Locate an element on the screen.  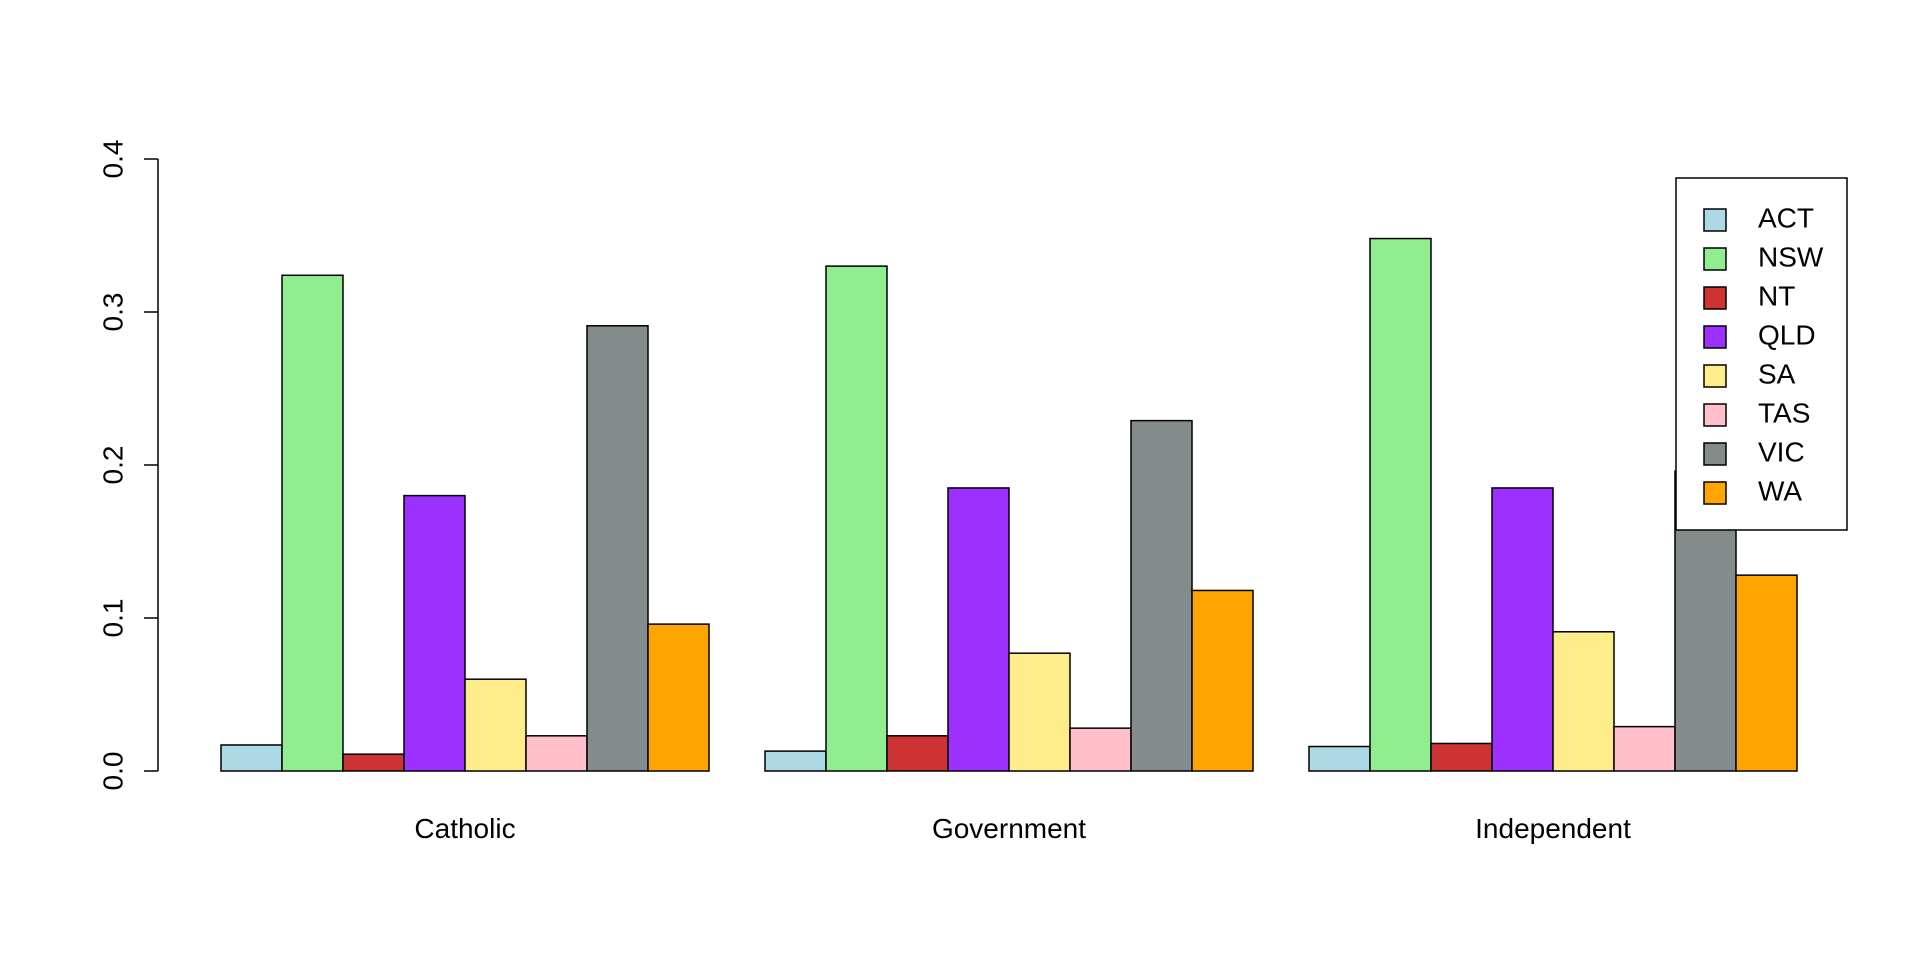
legend-swatch-act is located at coordinates (1715, 220).